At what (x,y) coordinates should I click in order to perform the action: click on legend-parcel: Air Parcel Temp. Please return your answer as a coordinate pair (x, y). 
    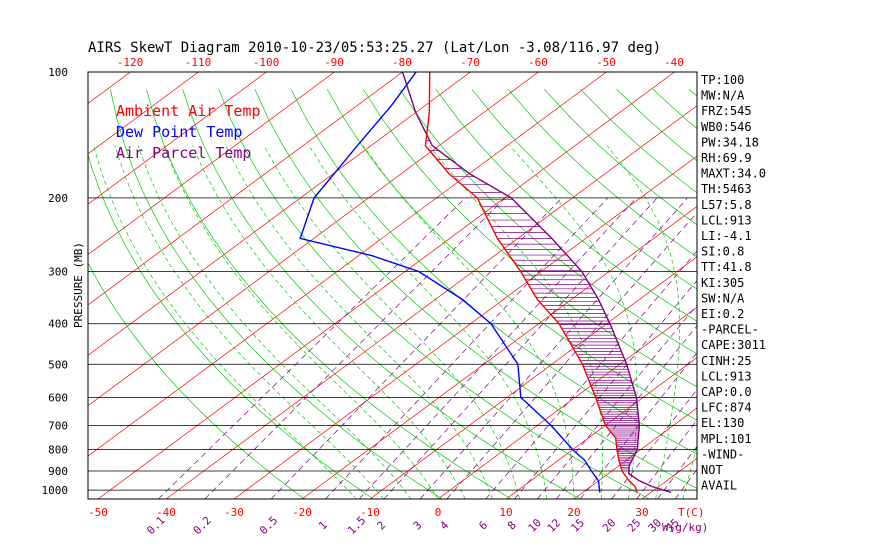
    Looking at the image, I should click on (183, 153).